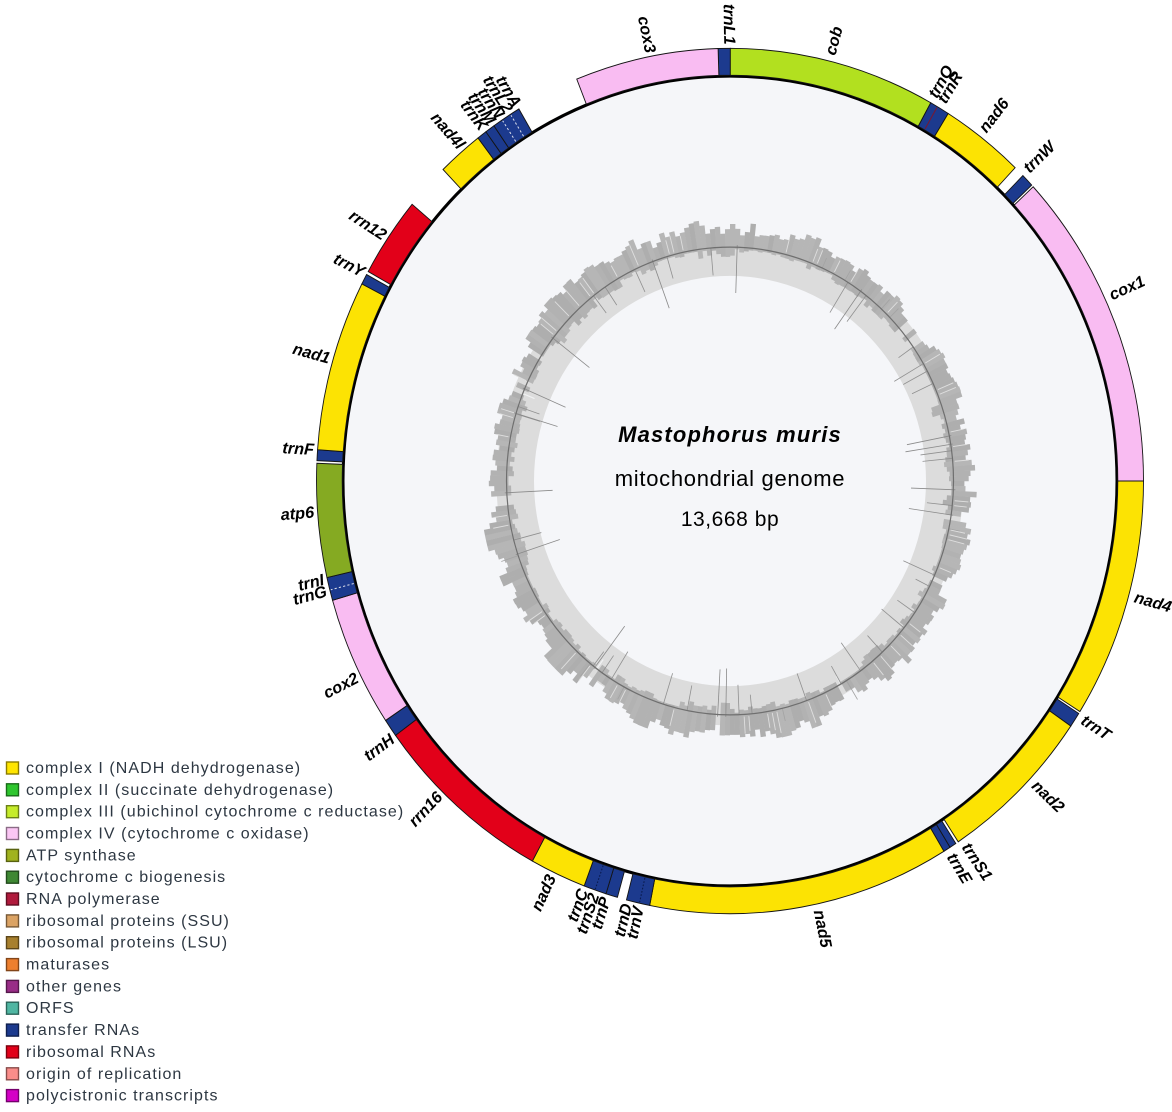 This screenshot has height=1112, width=1172. Describe the element at coordinates (127, 943) in the screenshot. I see `svg-text: ribosomal proteins (LSU)` at that location.